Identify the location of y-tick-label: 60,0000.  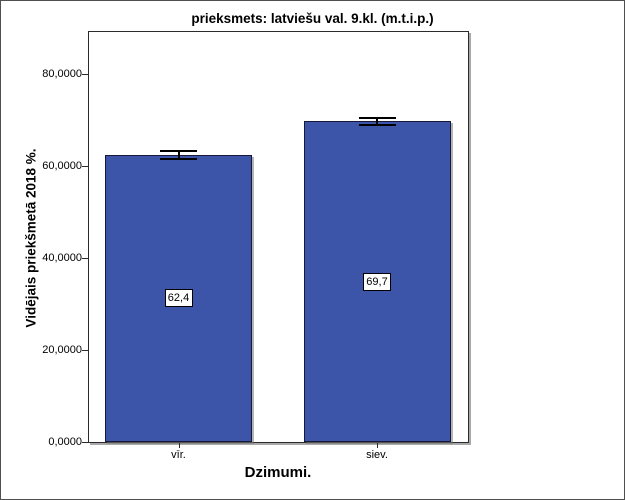
(62, 165).